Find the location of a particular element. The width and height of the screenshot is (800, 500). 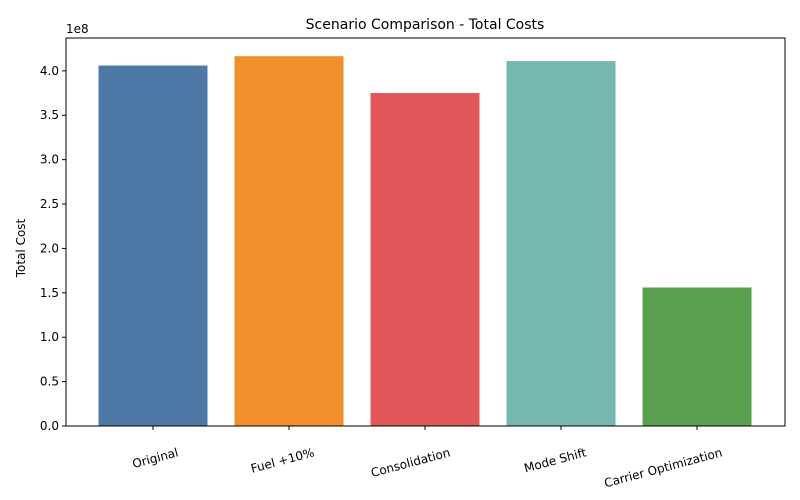

bar-consolidation is located at coordinates (425, 259).